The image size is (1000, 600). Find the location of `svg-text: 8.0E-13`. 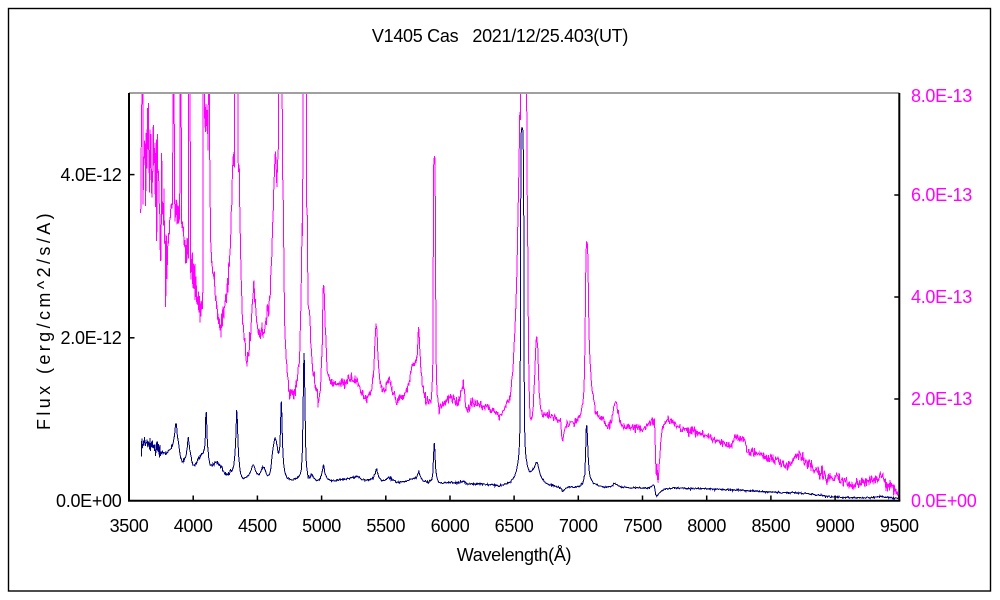

svg-text: 8.0E-13 is located at coordinates (941, 96).